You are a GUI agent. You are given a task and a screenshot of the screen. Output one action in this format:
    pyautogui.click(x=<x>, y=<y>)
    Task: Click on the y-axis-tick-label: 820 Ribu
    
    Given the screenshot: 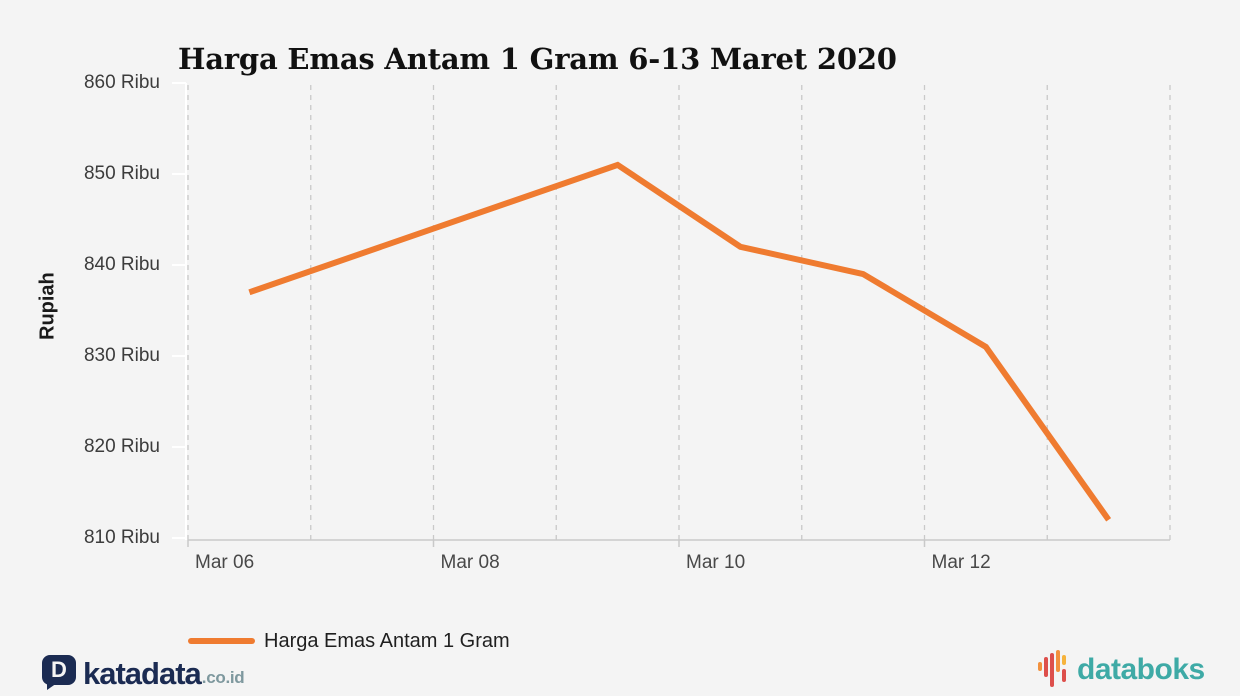 What is the action you would take?
    pyautogui.click(x=121, y=446)
    